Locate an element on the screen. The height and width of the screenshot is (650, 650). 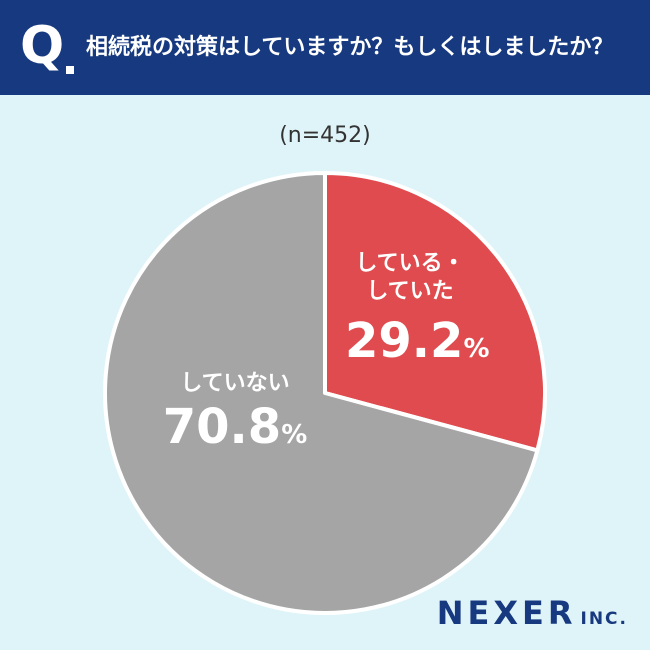
sample-size: (n=452) is located at coordinates (325, 135).